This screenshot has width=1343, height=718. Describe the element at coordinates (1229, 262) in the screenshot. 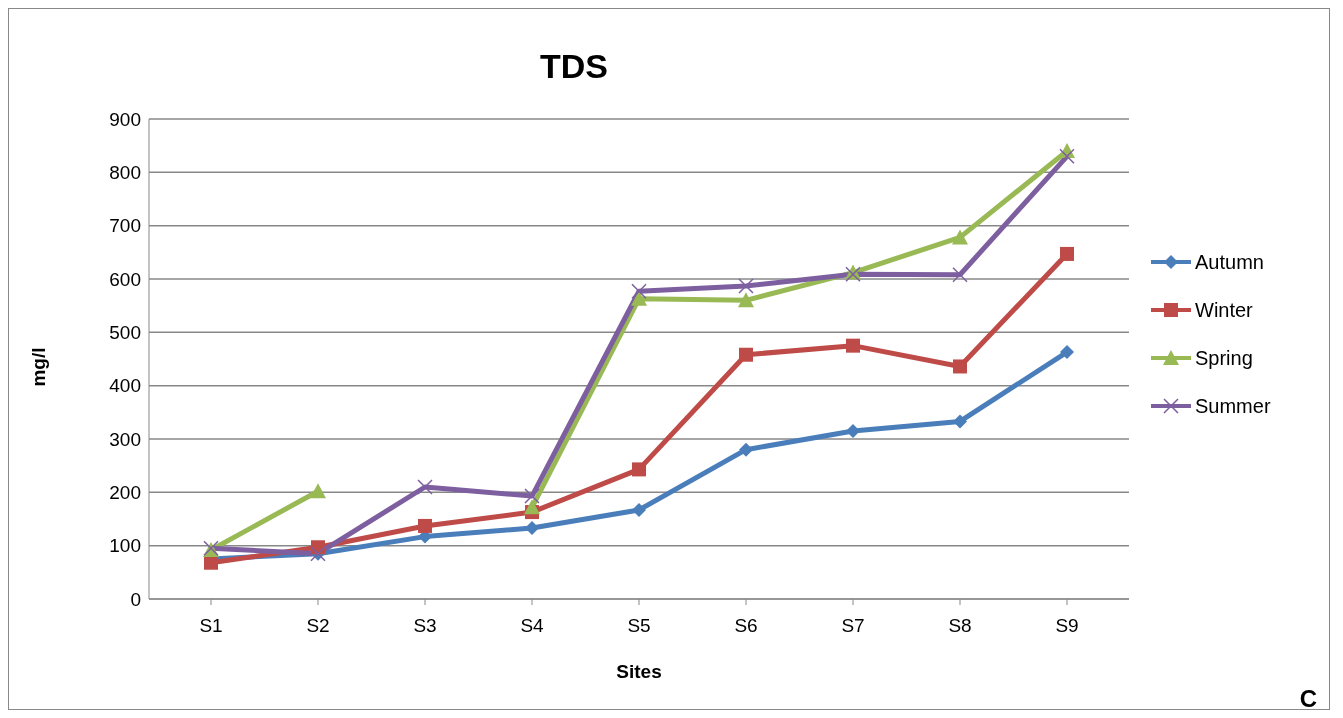

I see `legend-label: Autumn` at that location.